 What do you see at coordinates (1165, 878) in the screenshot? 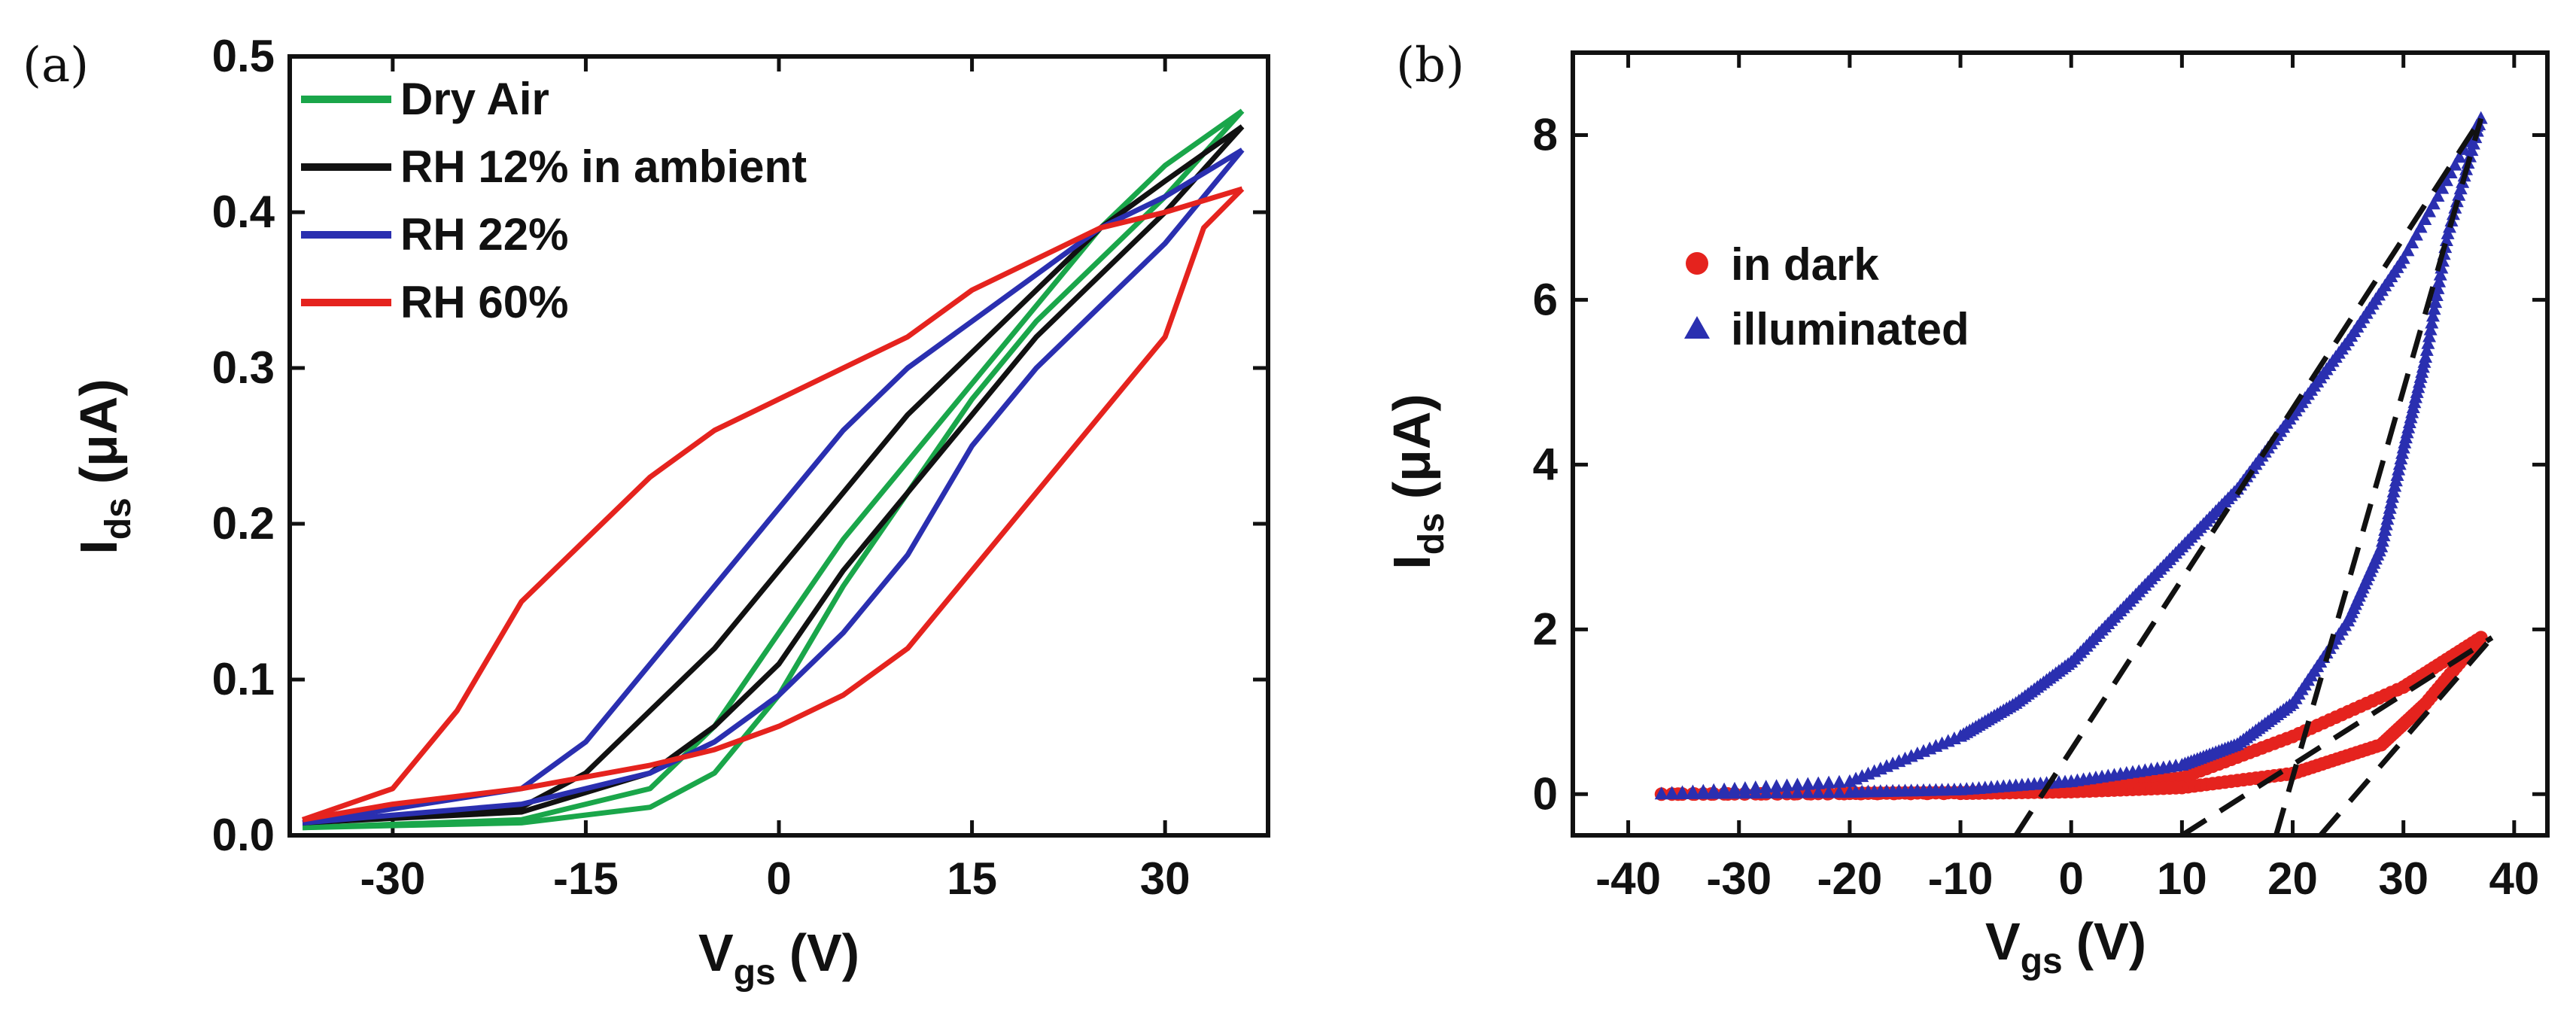
I see `panel-a-x-tick-label: 30` at bounding box center [1165, 878].